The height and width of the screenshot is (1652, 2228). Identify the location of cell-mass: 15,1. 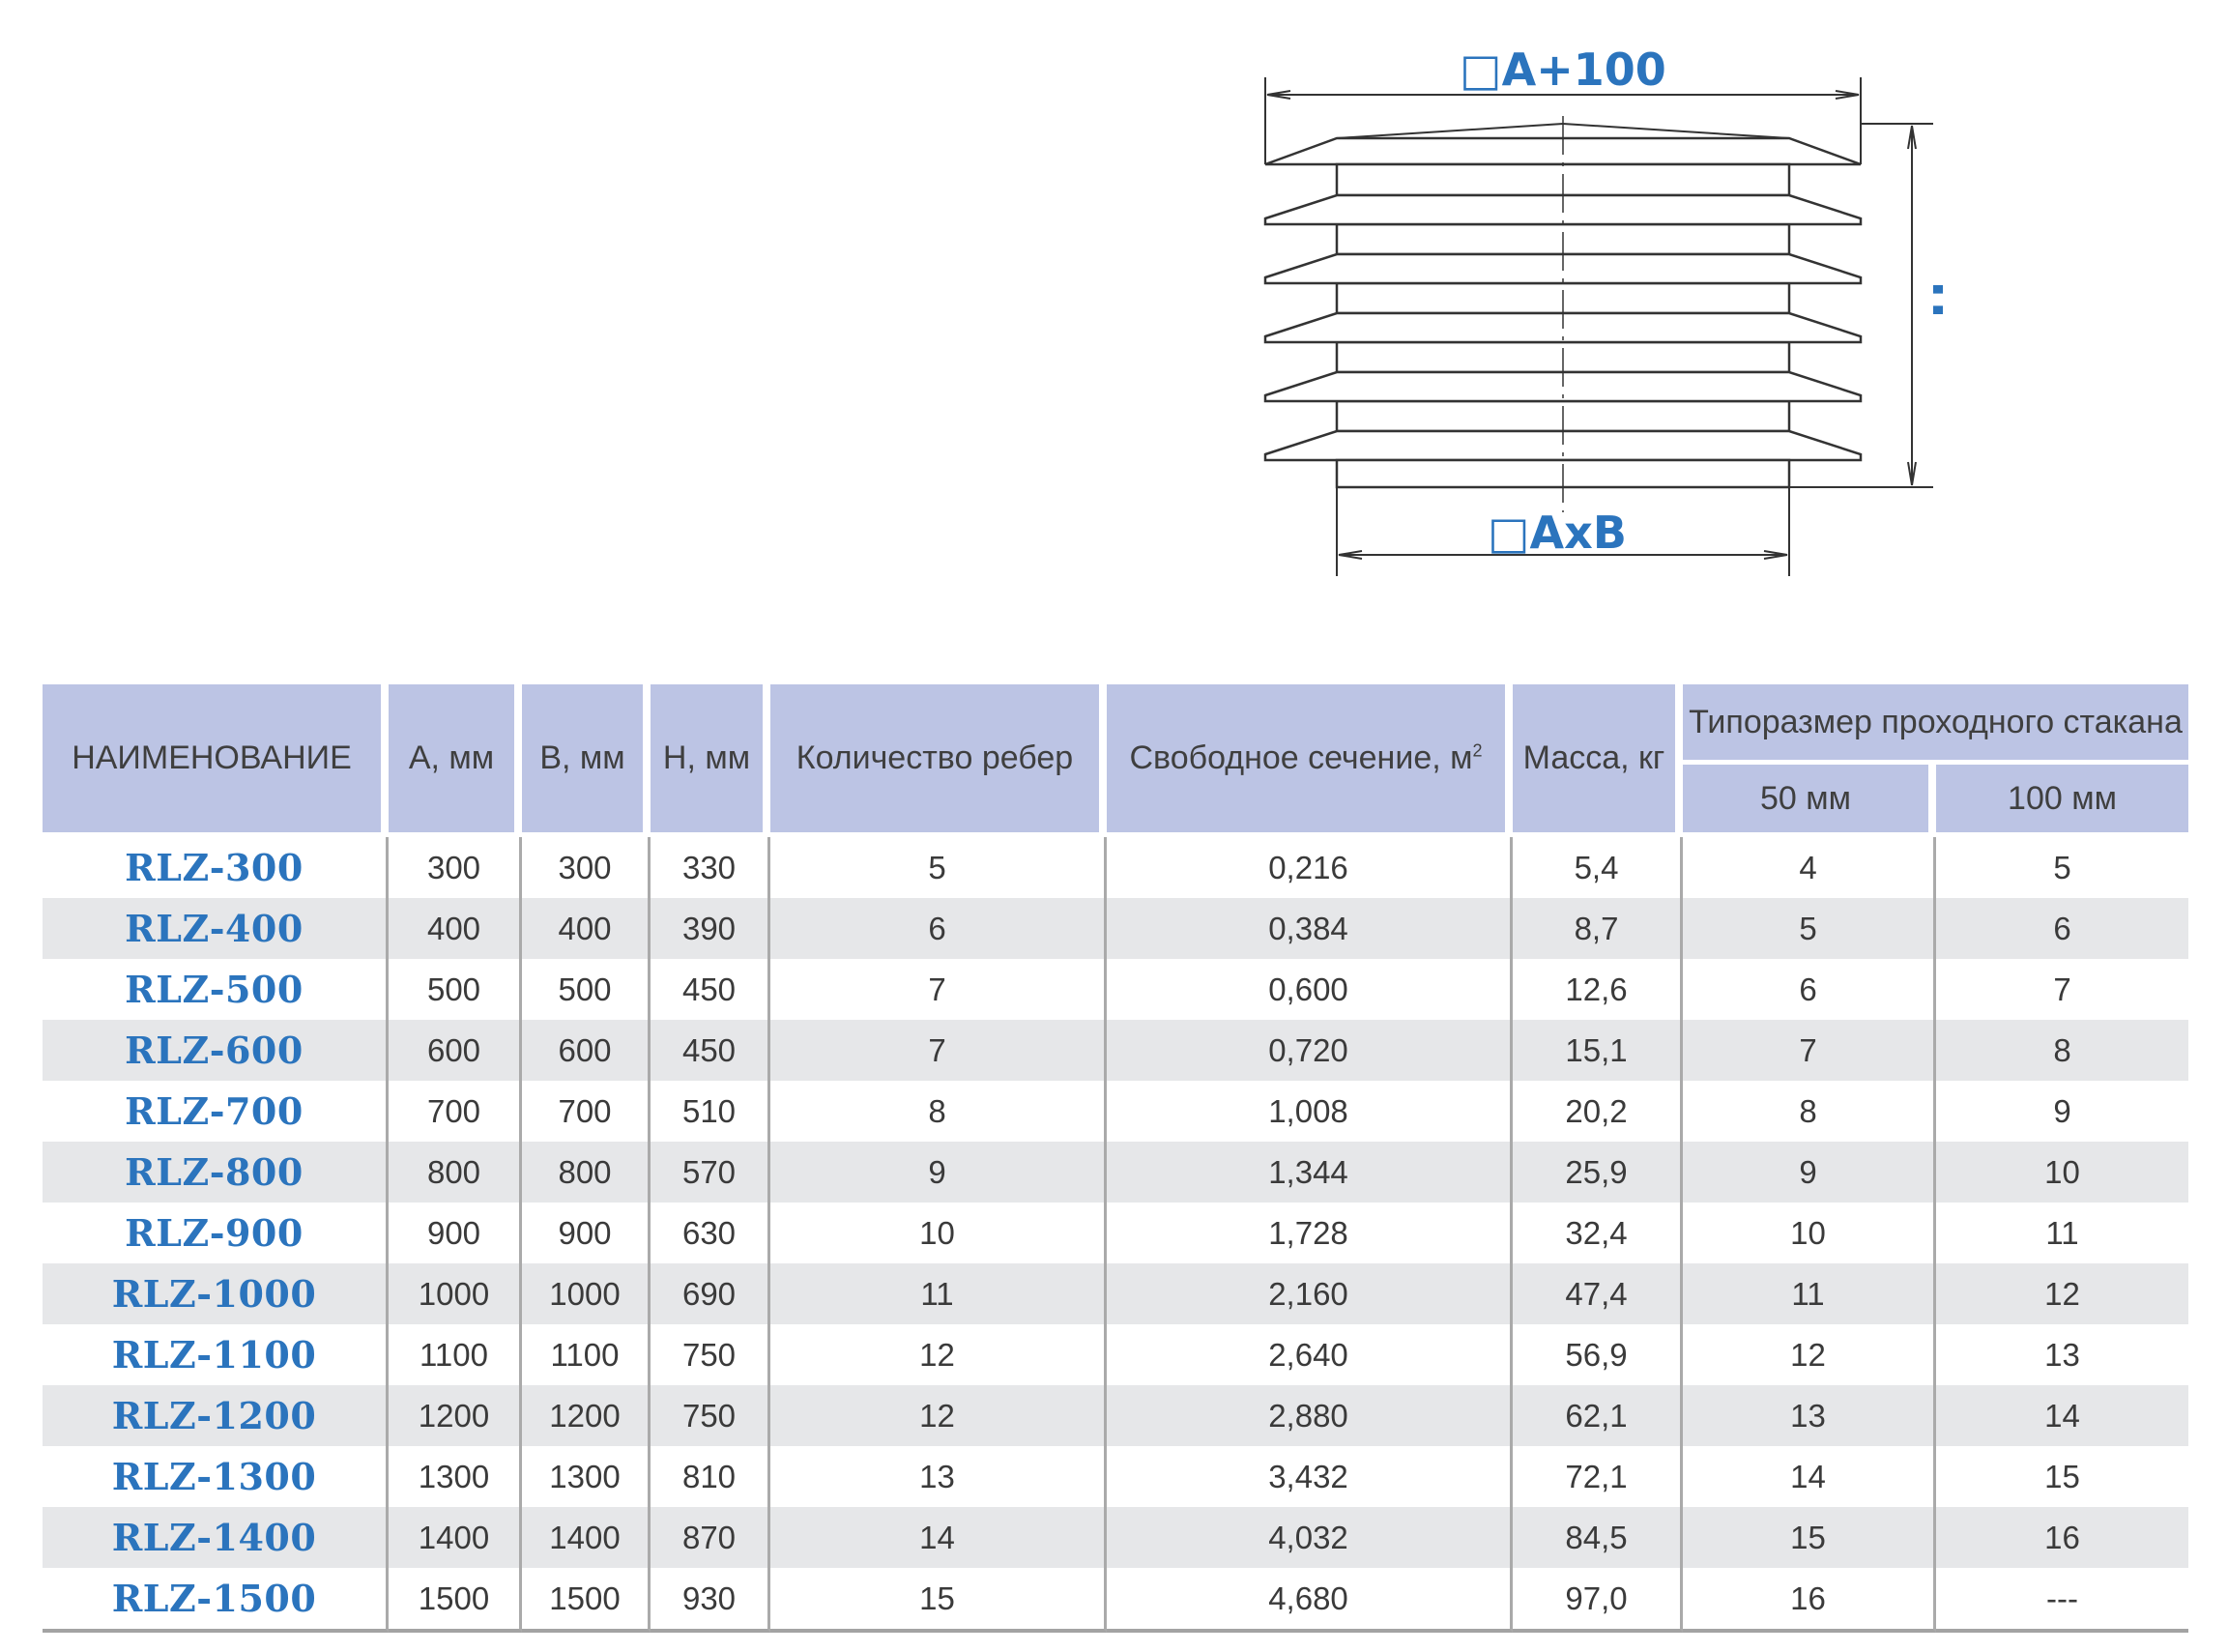
(1598, 1050).